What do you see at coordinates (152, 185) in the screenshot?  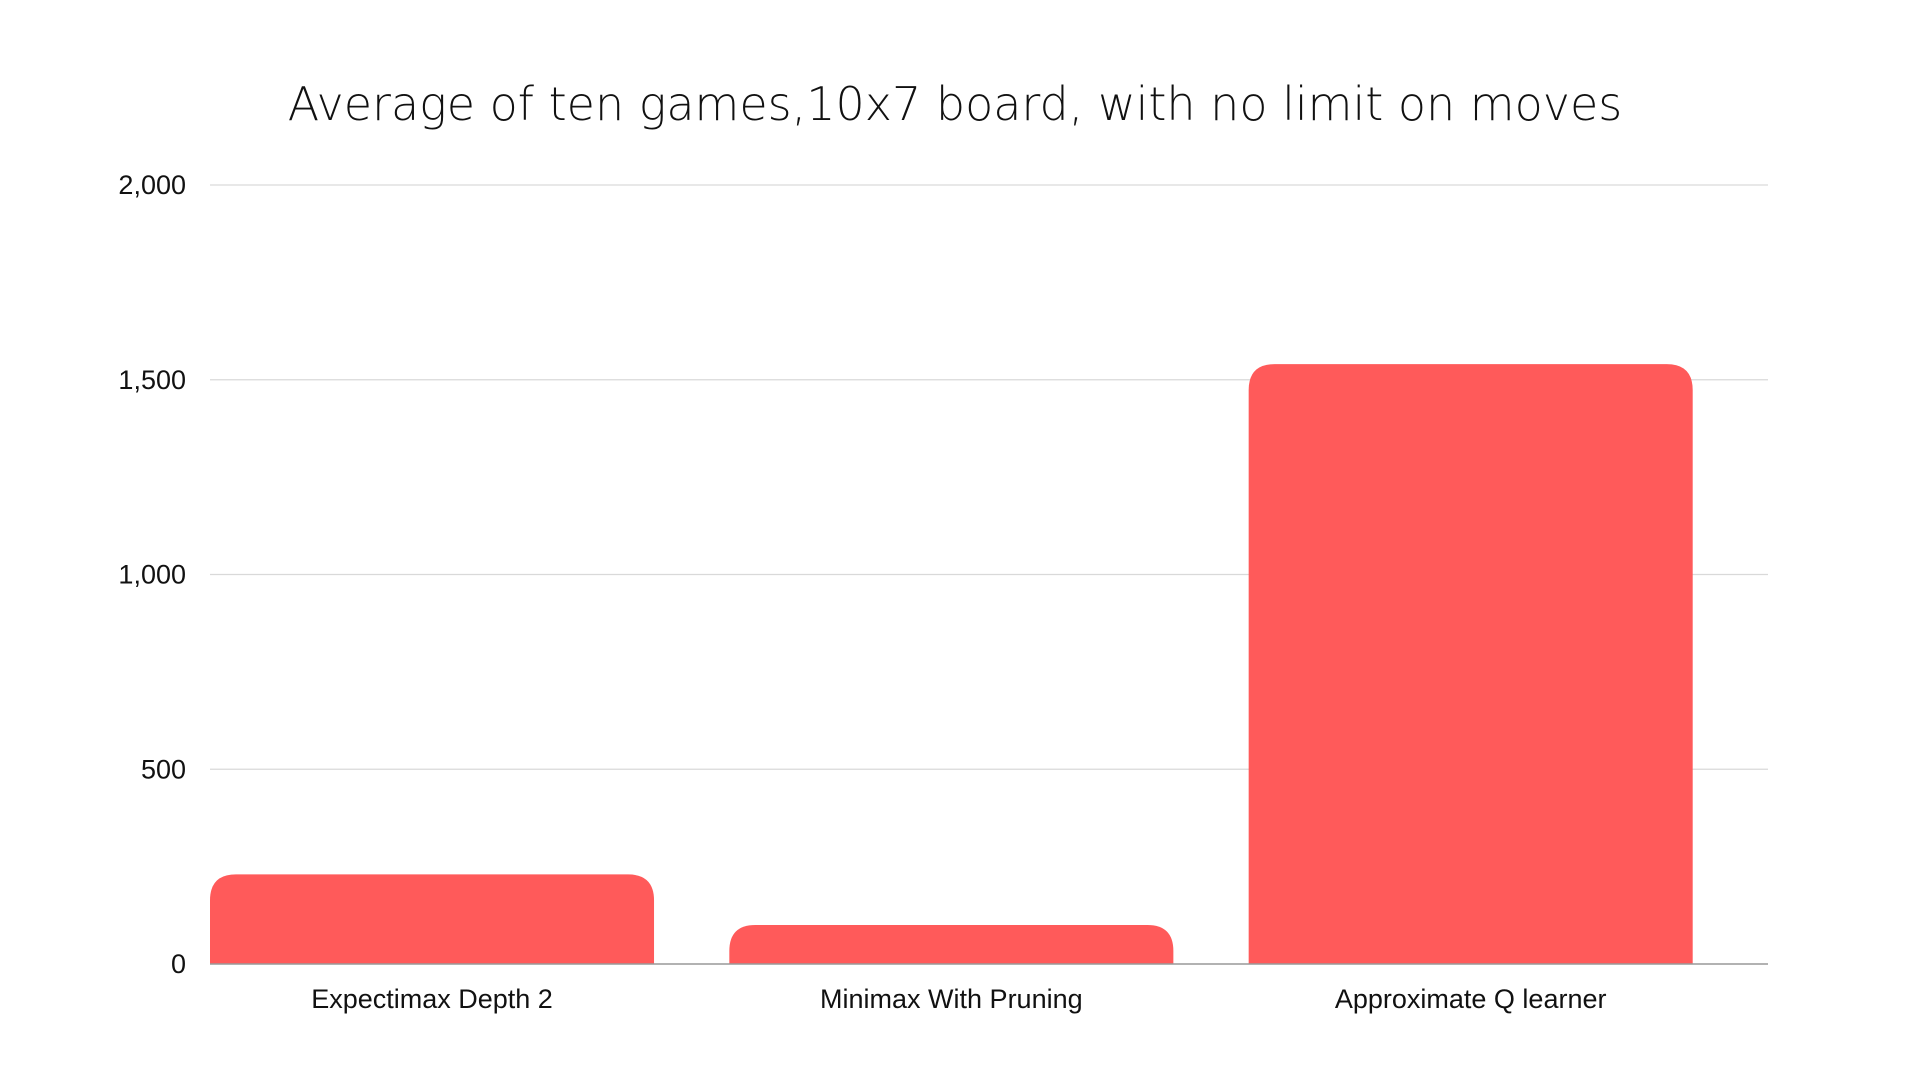 I see `y-tick-label: 2,000` at bounding box center [152, 185].